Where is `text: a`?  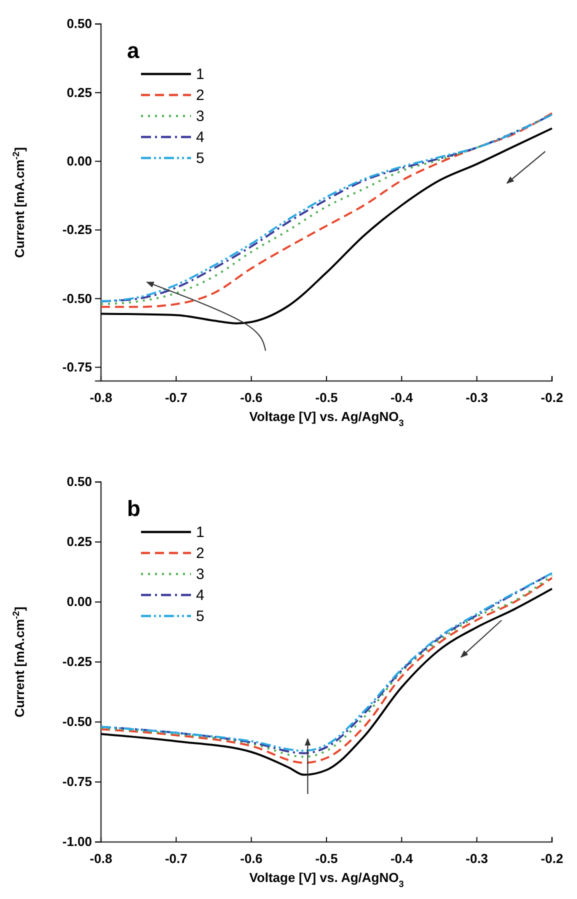 text: a is located at coordinates (133, 50).